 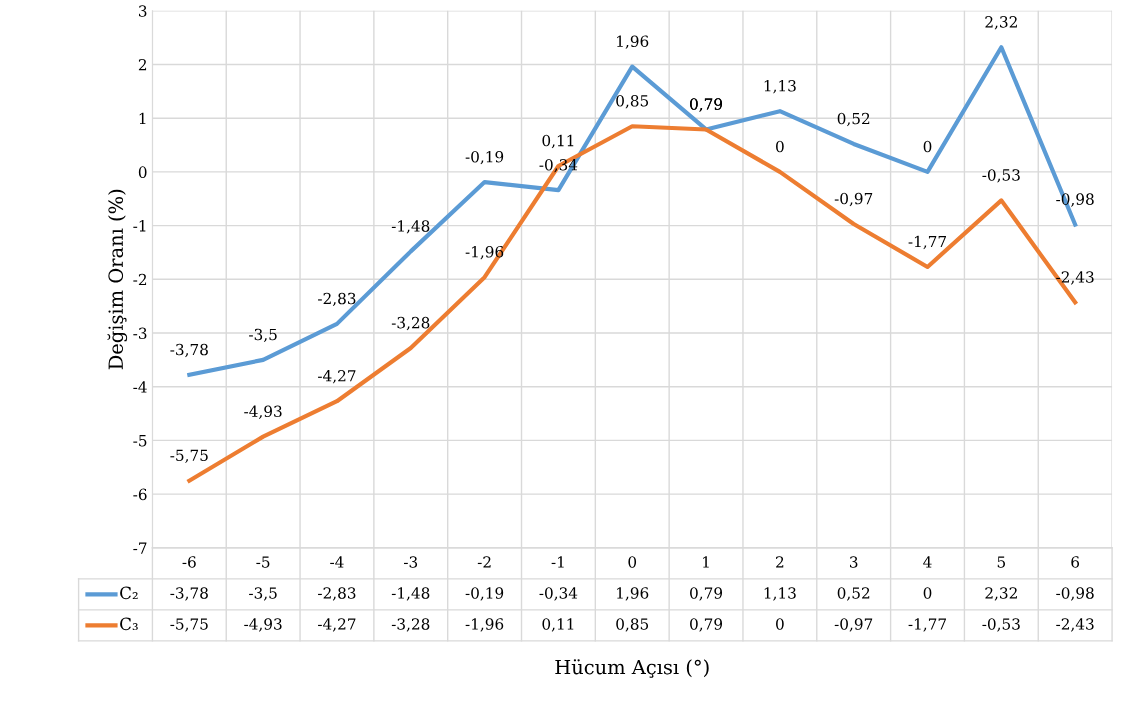 I want to click on text: 0,11, so click(x=558, y=141).